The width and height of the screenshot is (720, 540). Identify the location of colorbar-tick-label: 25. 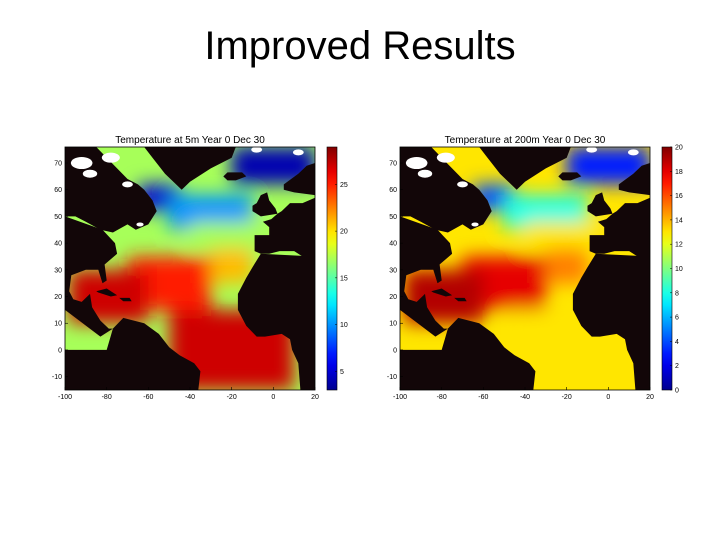
(344, 185).